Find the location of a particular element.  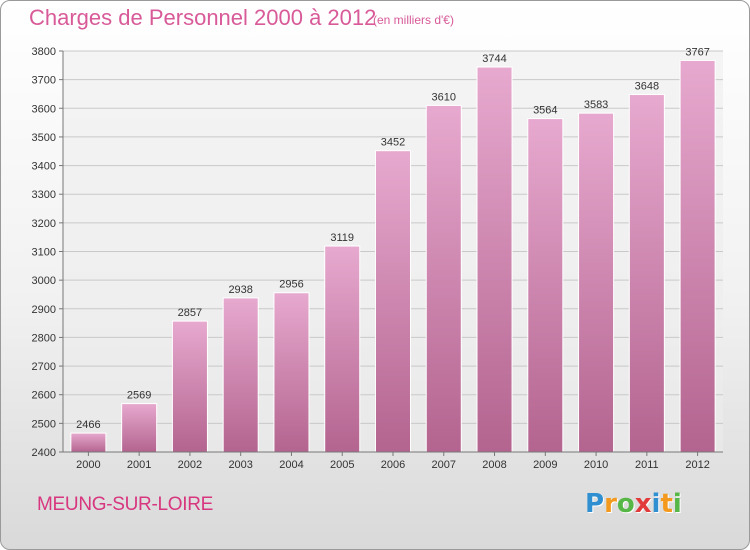

data-label: 3564 is located at coordinates (545, 111).